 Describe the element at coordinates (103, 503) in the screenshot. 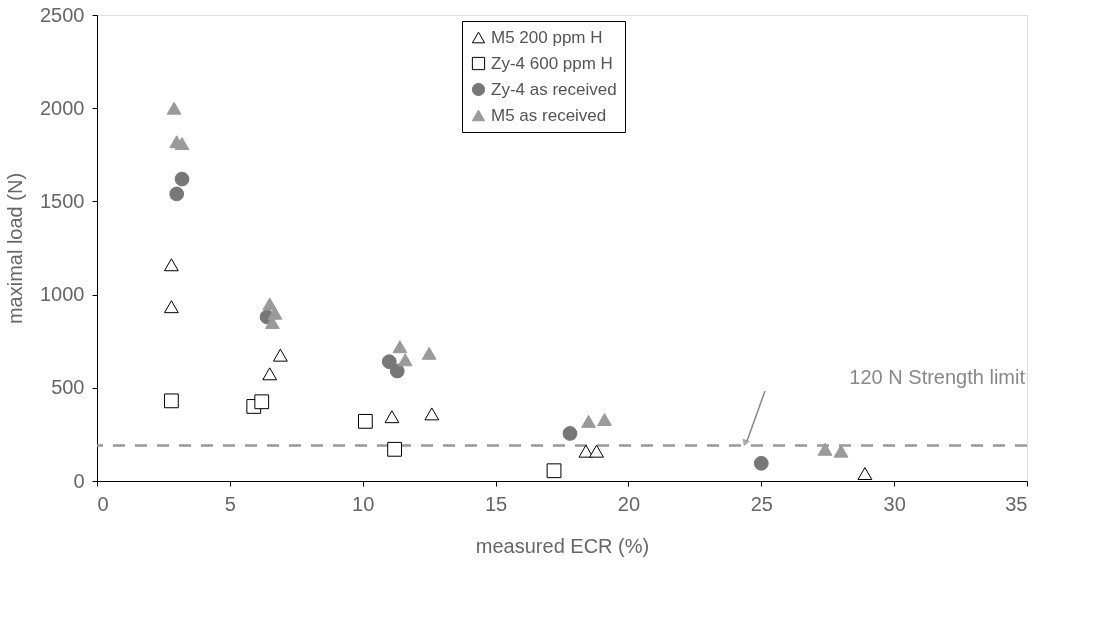

I see `x-tick-label: 0` at that location.